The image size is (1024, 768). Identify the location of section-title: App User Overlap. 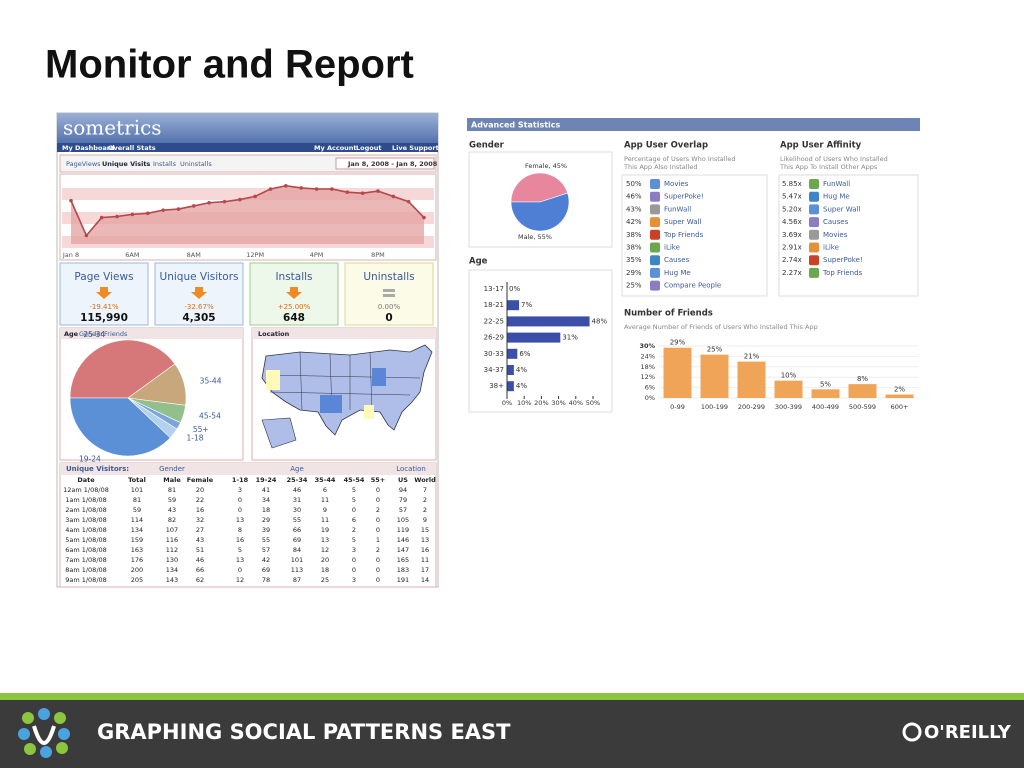
(666, 146).